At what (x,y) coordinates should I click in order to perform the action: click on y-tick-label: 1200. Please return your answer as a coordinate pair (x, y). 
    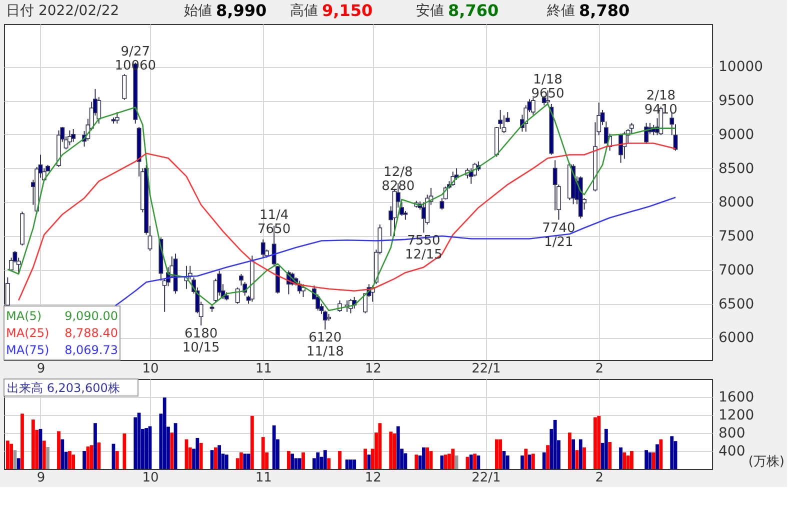
    Looking at the image, I should click on (736, 416).